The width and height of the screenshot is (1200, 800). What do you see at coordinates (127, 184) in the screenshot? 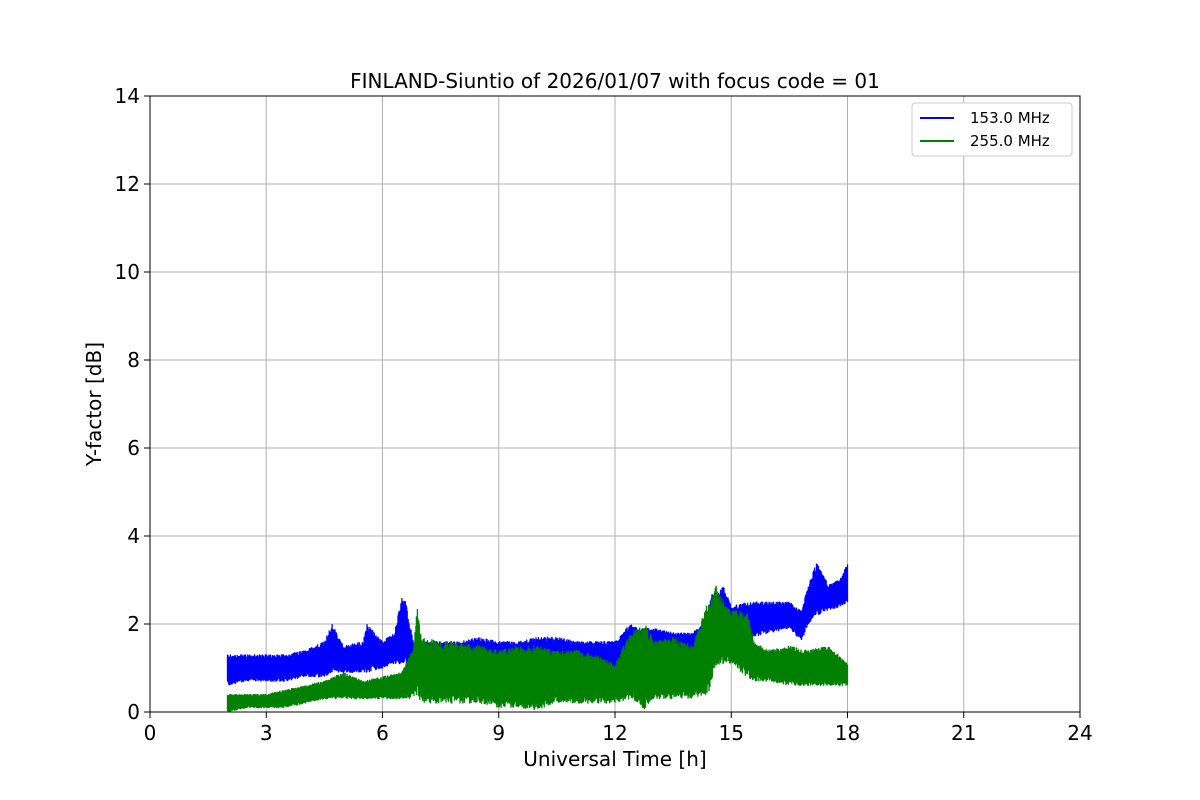
I see `y-tick-label: 12` at bounding box center [127, 184].